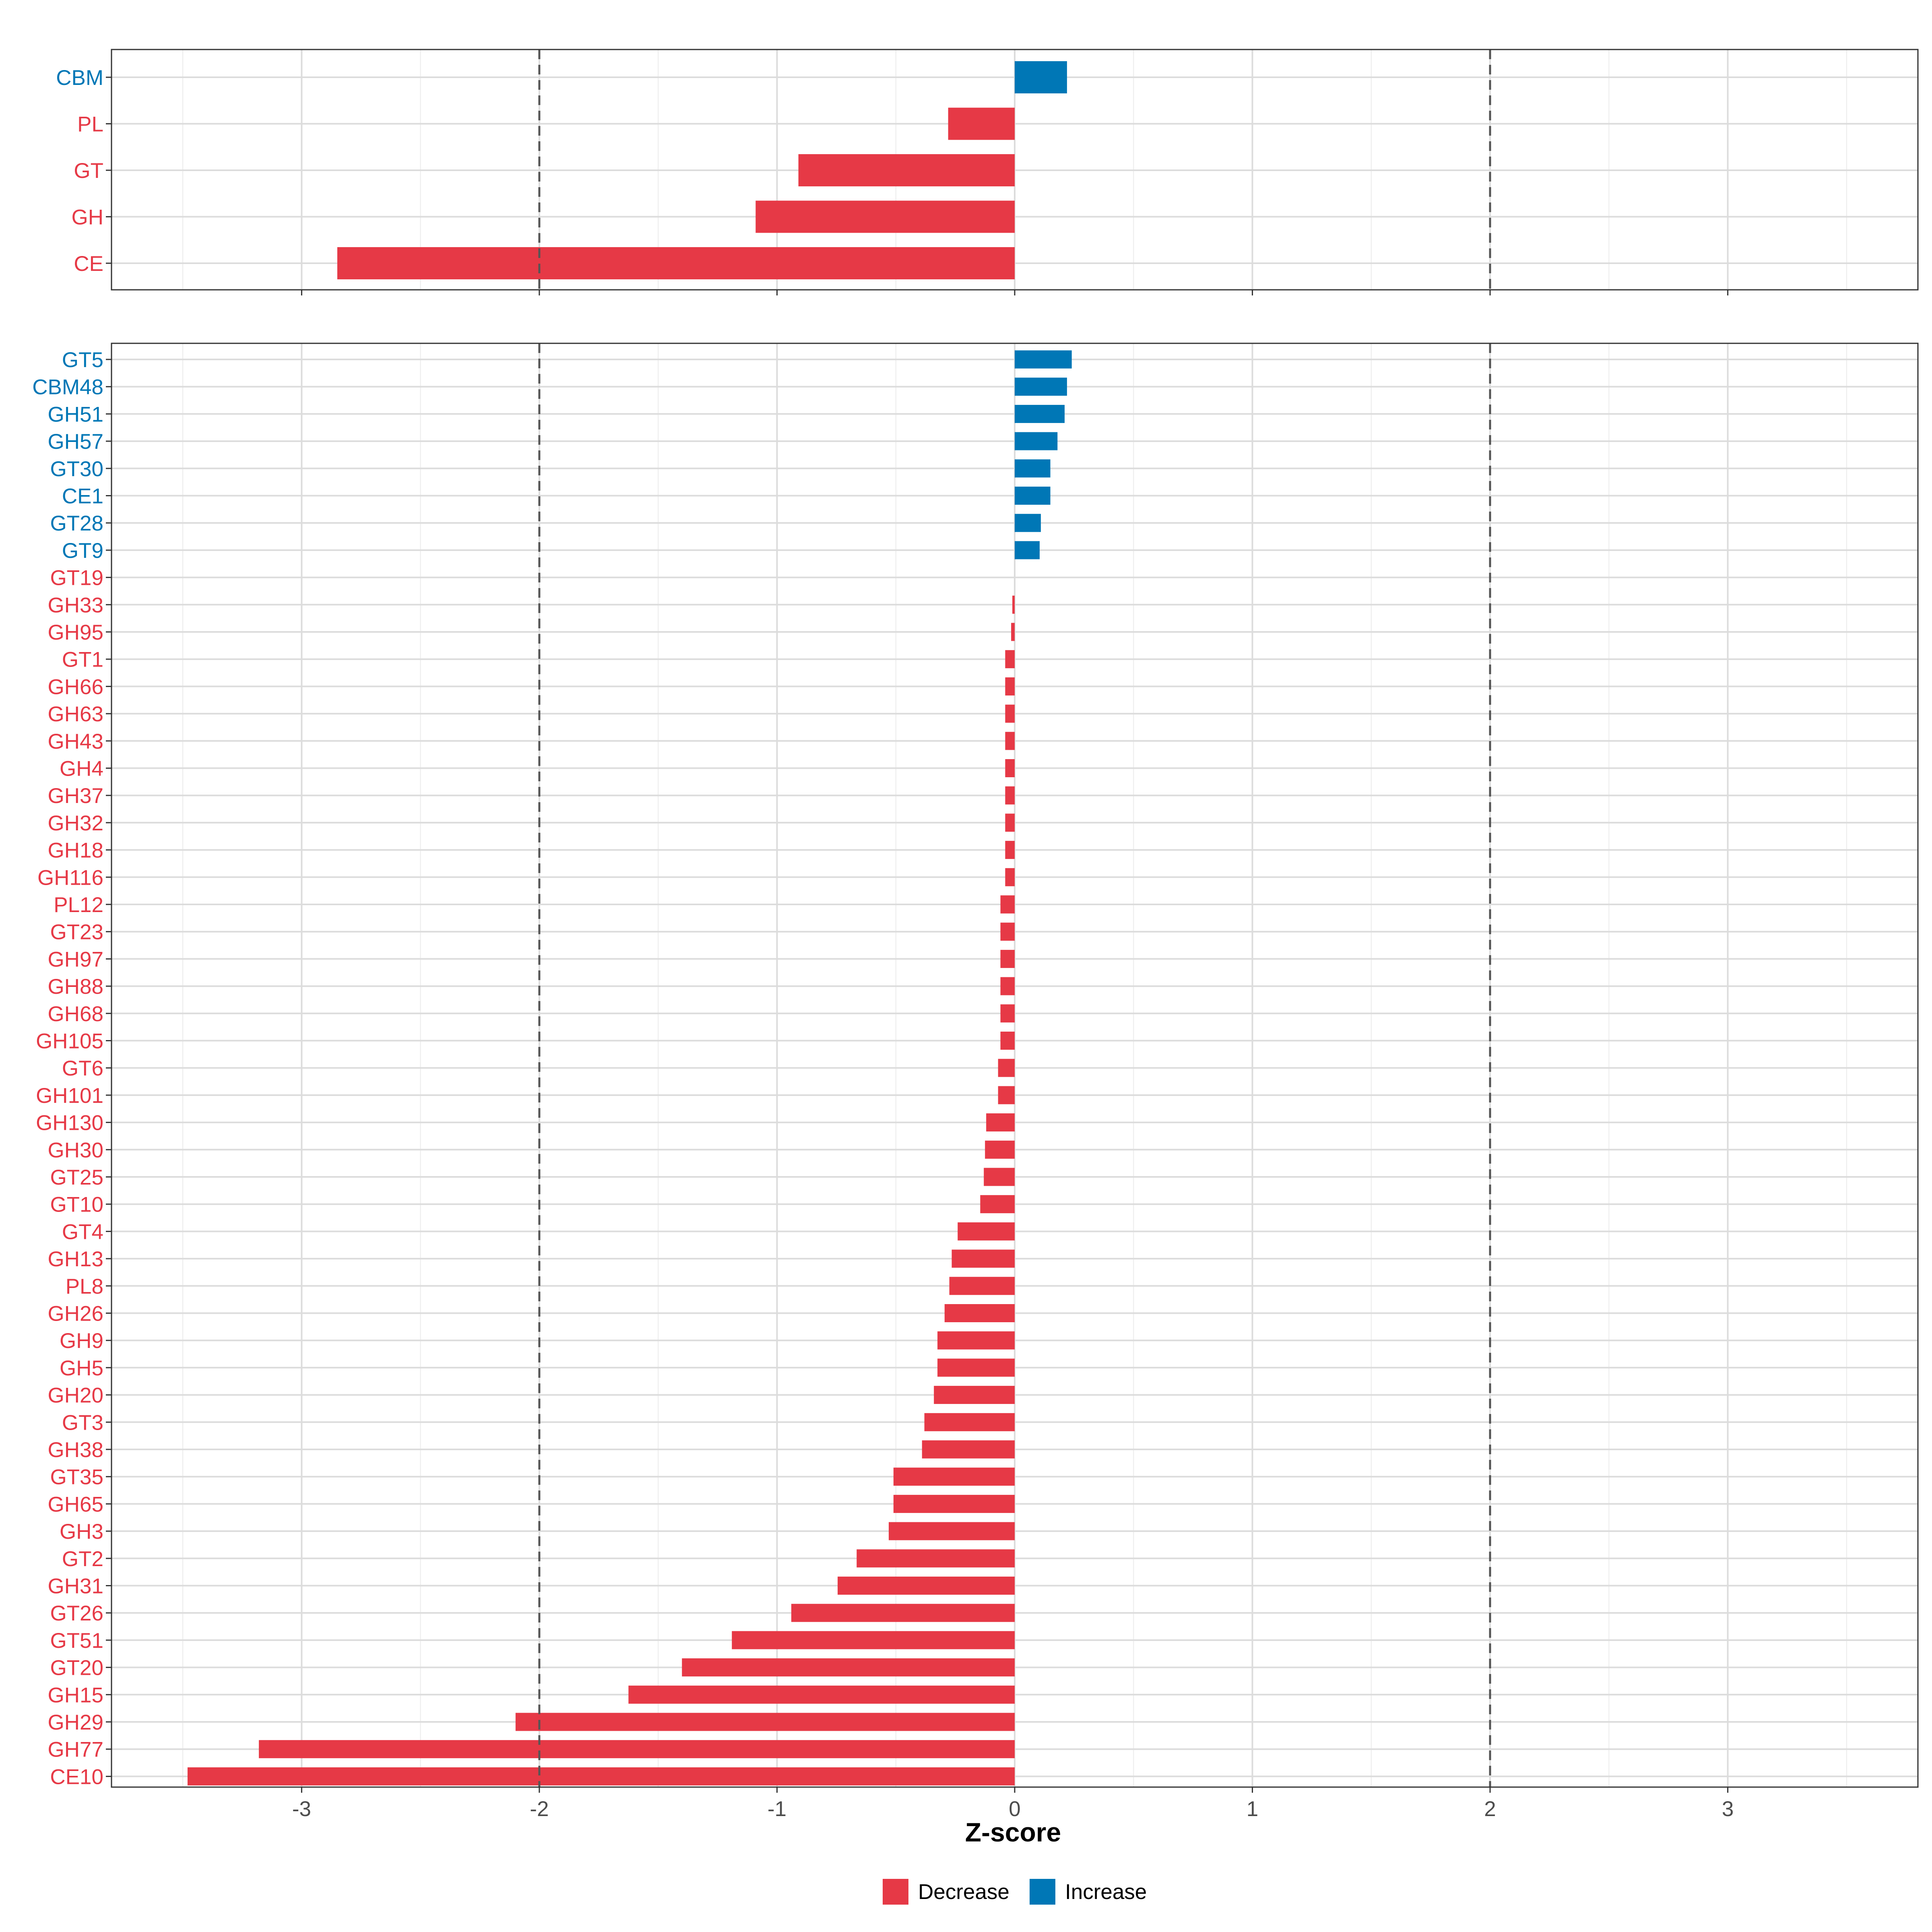  Describe the element at coordinates (81, 1532) in the screenshot. I see `category-label-GH3: GH3` at that location.